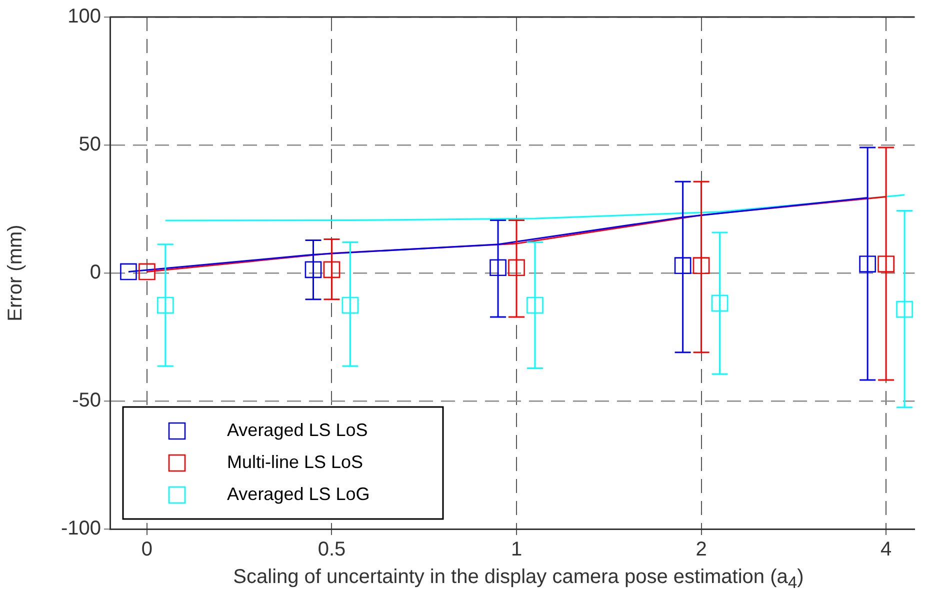 This screenshot has width=927, height=603. What do you see at coordinates (701, 549) in the screenshot?
I see `x-tick-label: 2` at bounding box center [701, 549].